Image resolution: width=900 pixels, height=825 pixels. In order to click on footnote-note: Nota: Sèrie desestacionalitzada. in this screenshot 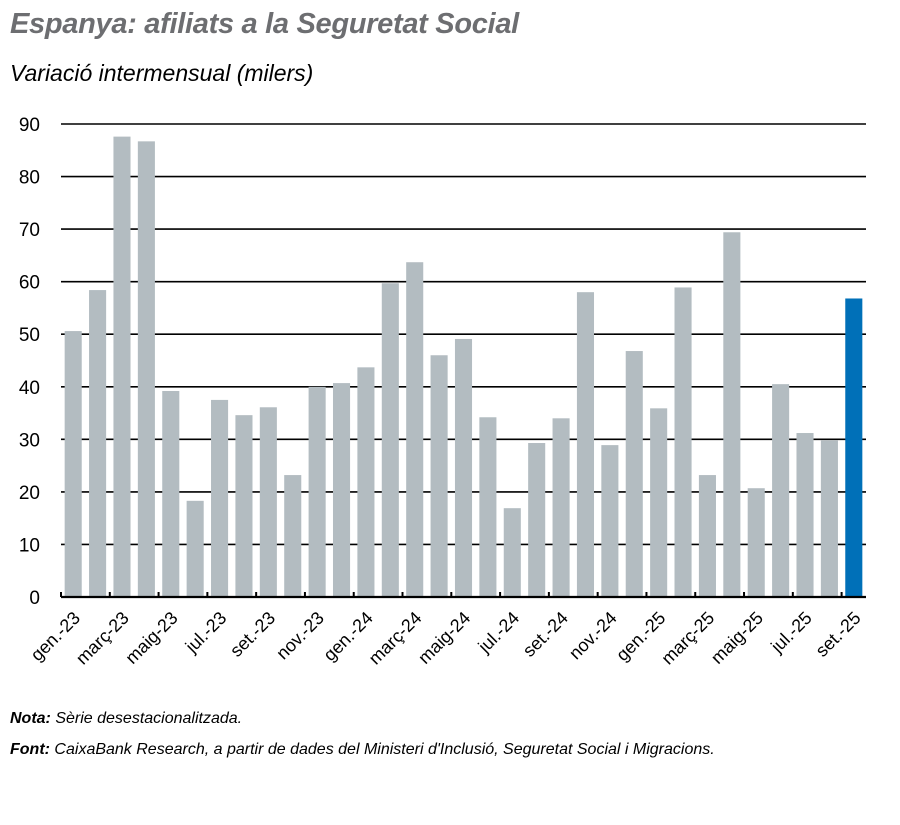, I will do `click(126, 719)`.